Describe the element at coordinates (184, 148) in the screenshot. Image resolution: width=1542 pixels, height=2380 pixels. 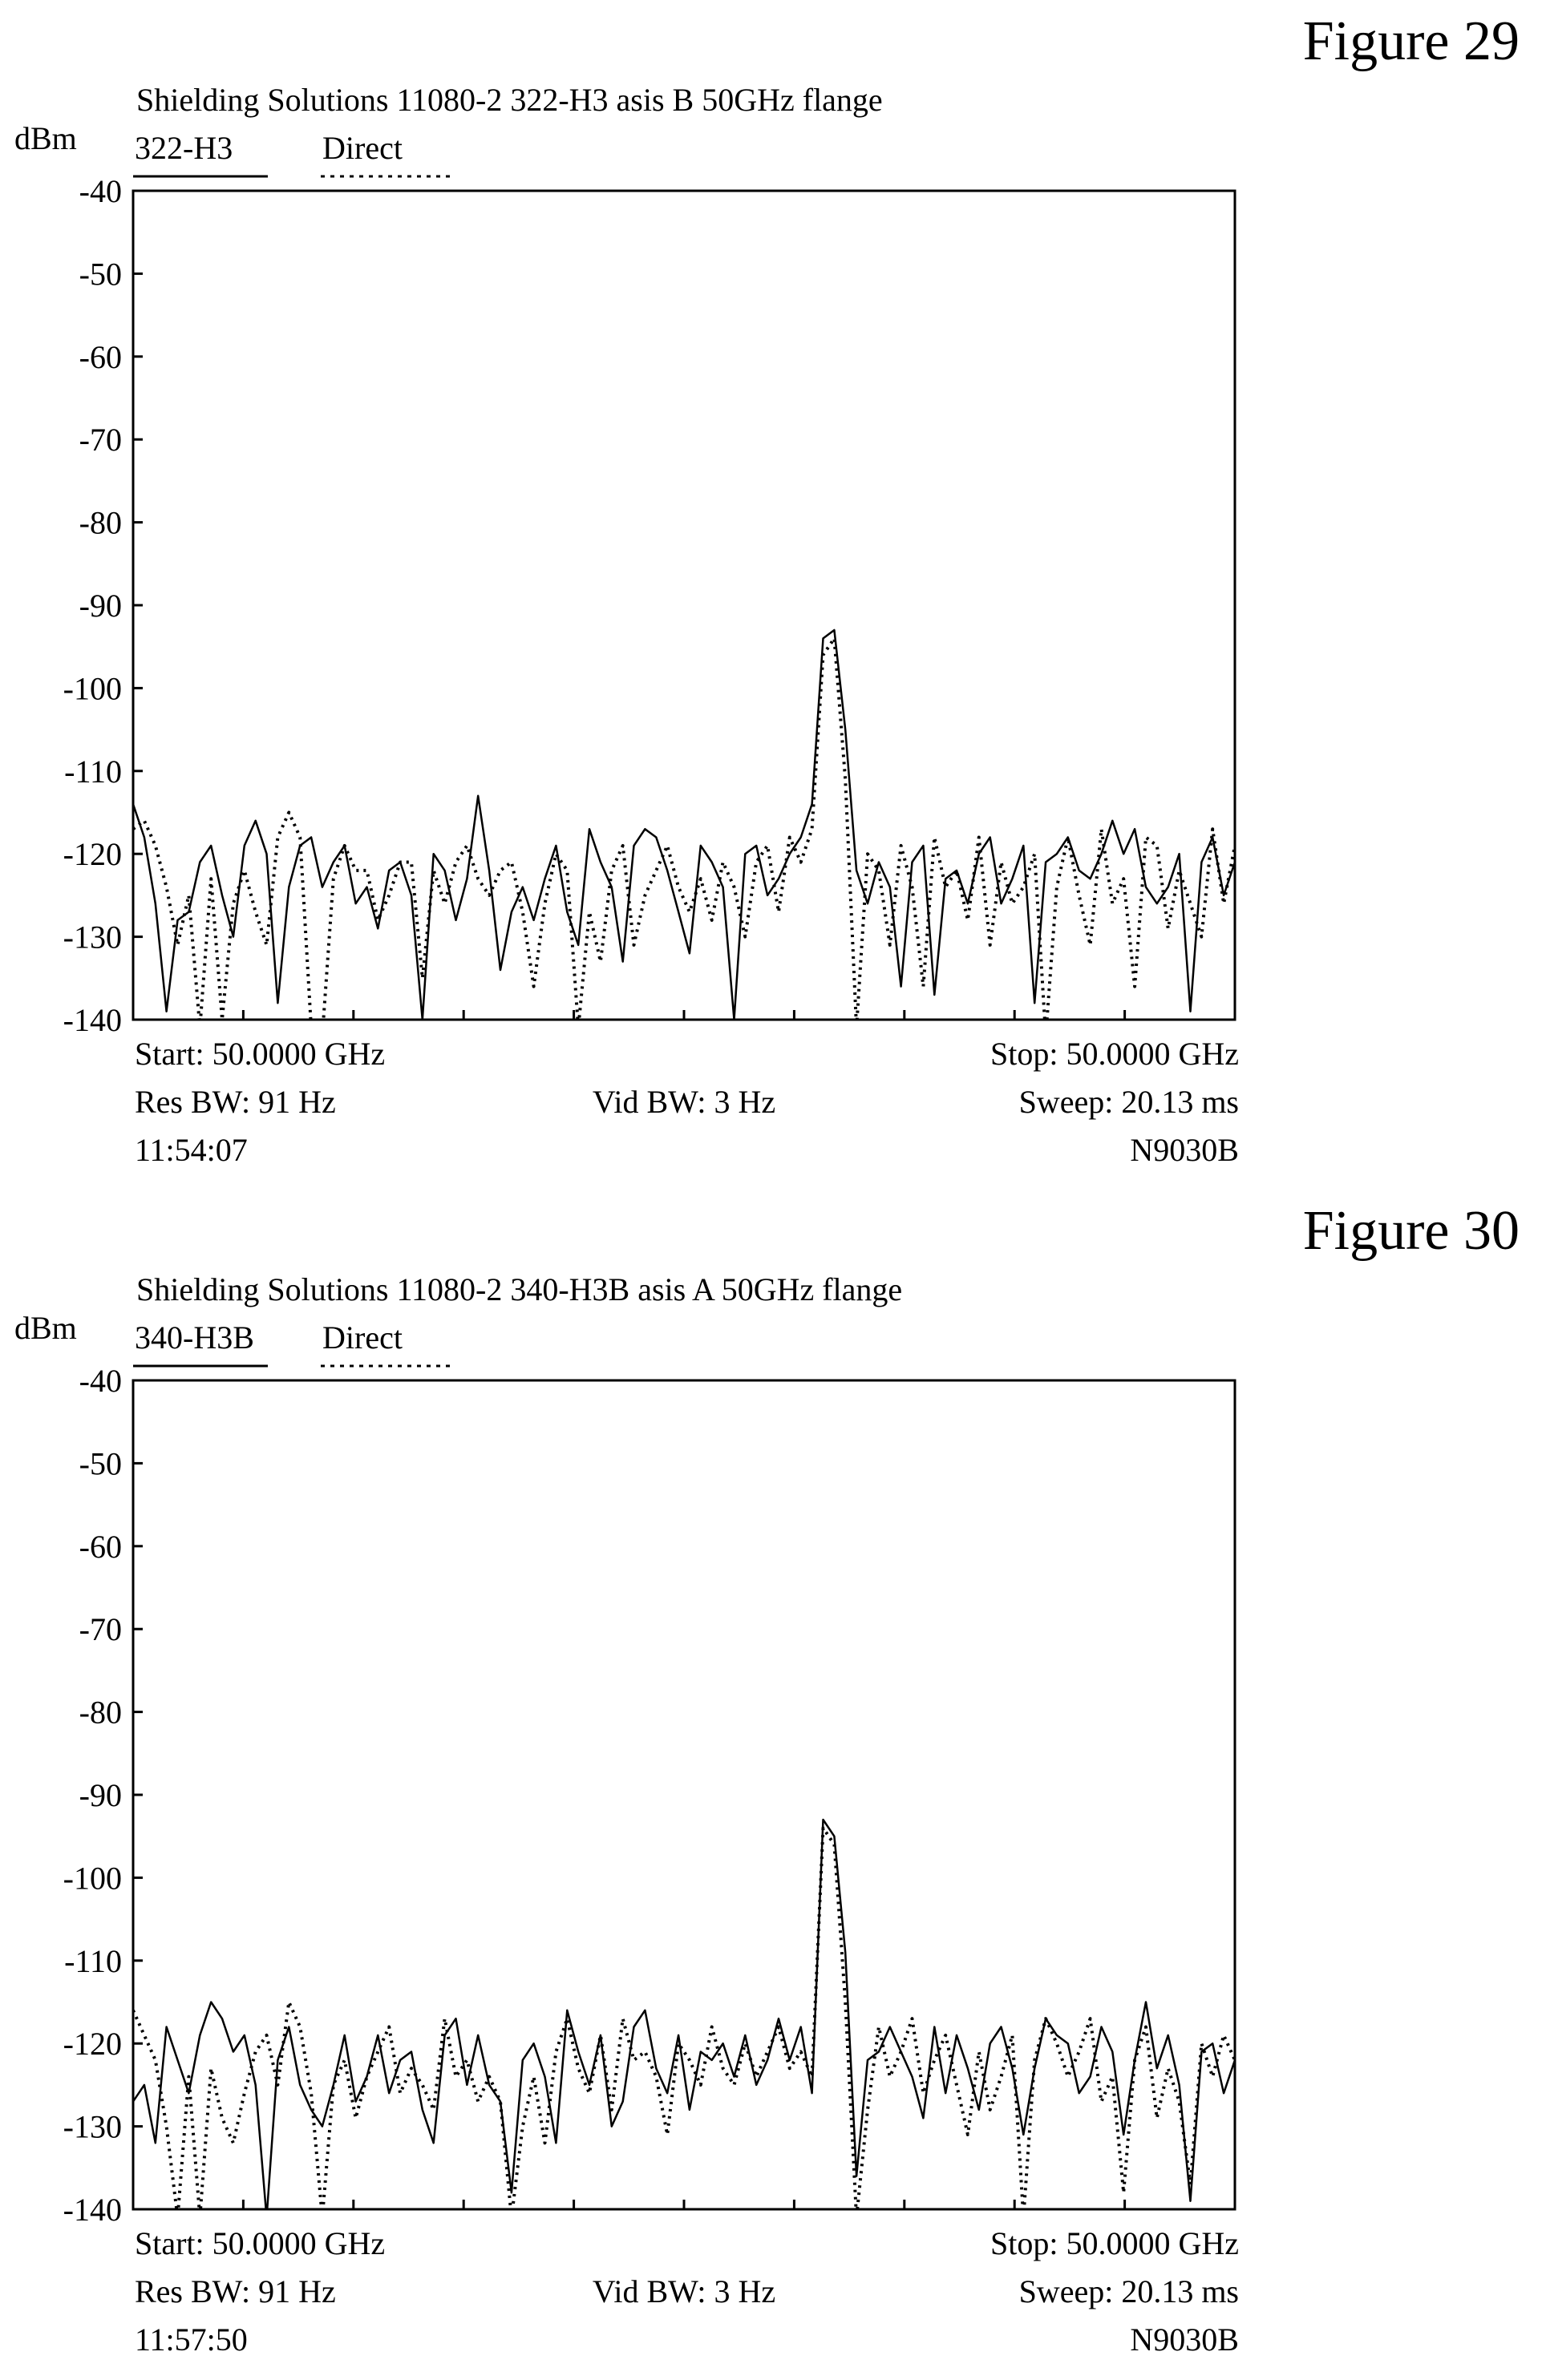
I see `legend-label: 322-H3` at that location.